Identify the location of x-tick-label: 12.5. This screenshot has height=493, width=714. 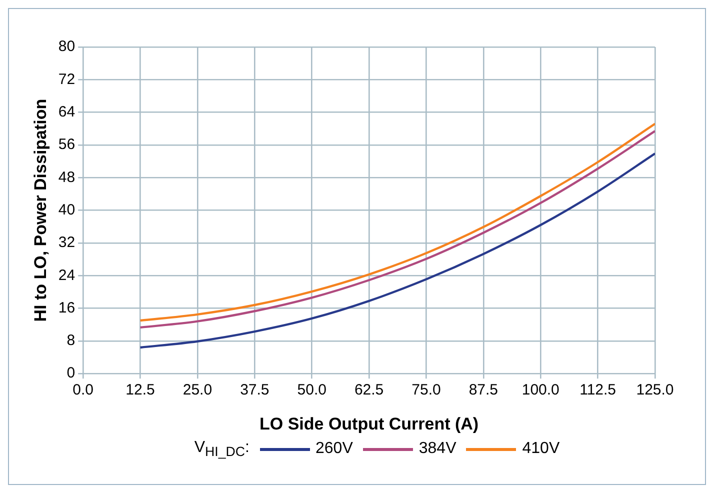
(140, 390).